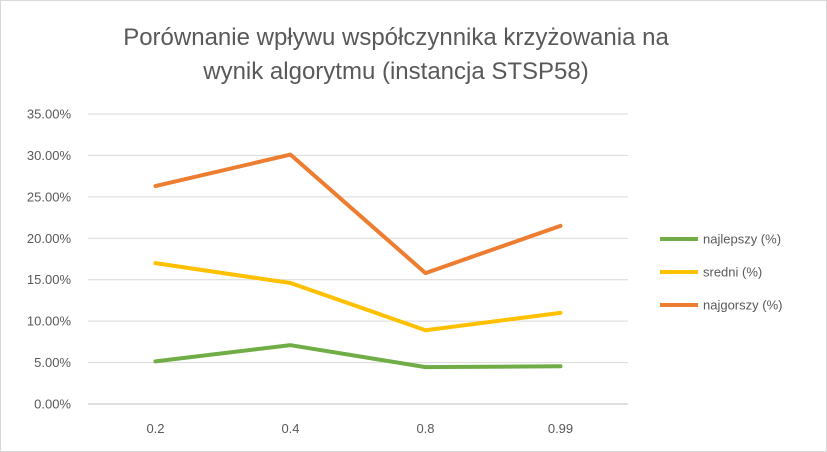 The width and height of the screenshot is (827, 452). What do you see at coordinates (49, 196) in the screenshot?
I see `y-tick-label: 25.00%` at bounding box center [49, 196].